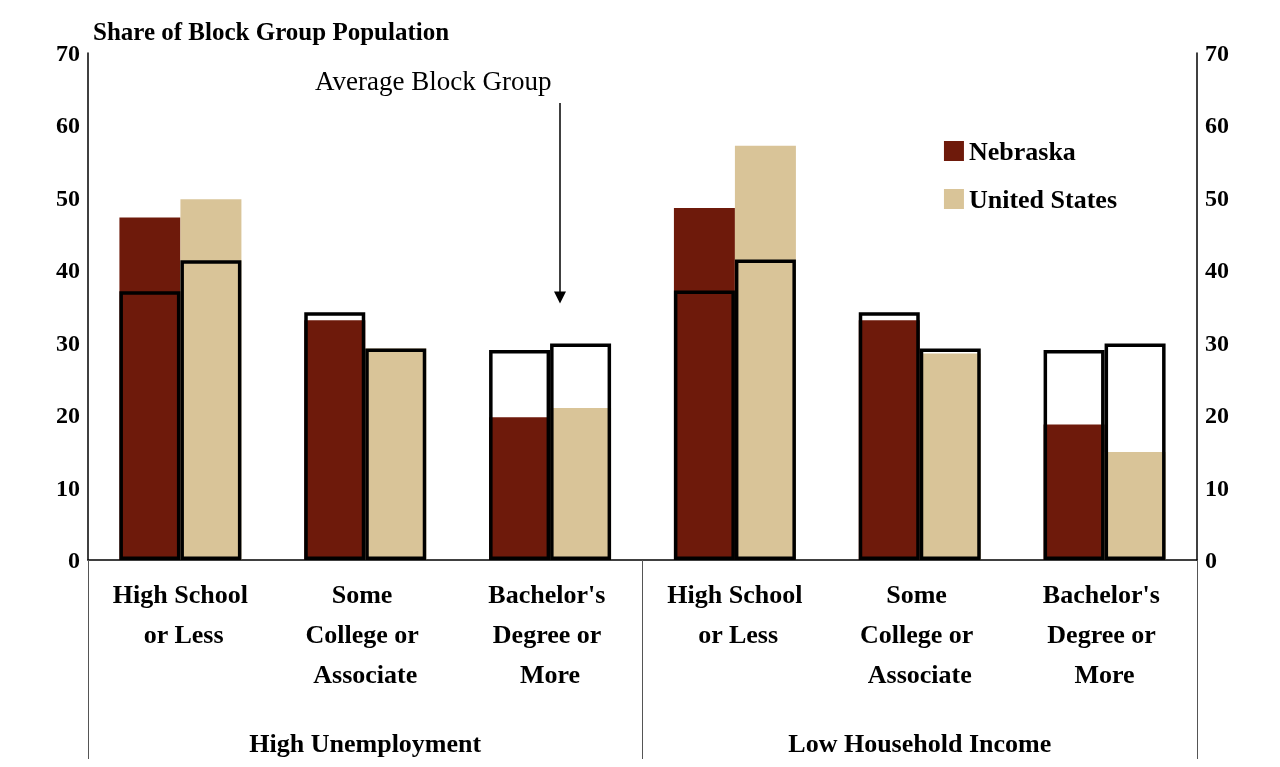 The image size is (1280, 767). Describe the element at coordinates (1043, 199) in the screenshot. I see `legend-label: United States` at that location.